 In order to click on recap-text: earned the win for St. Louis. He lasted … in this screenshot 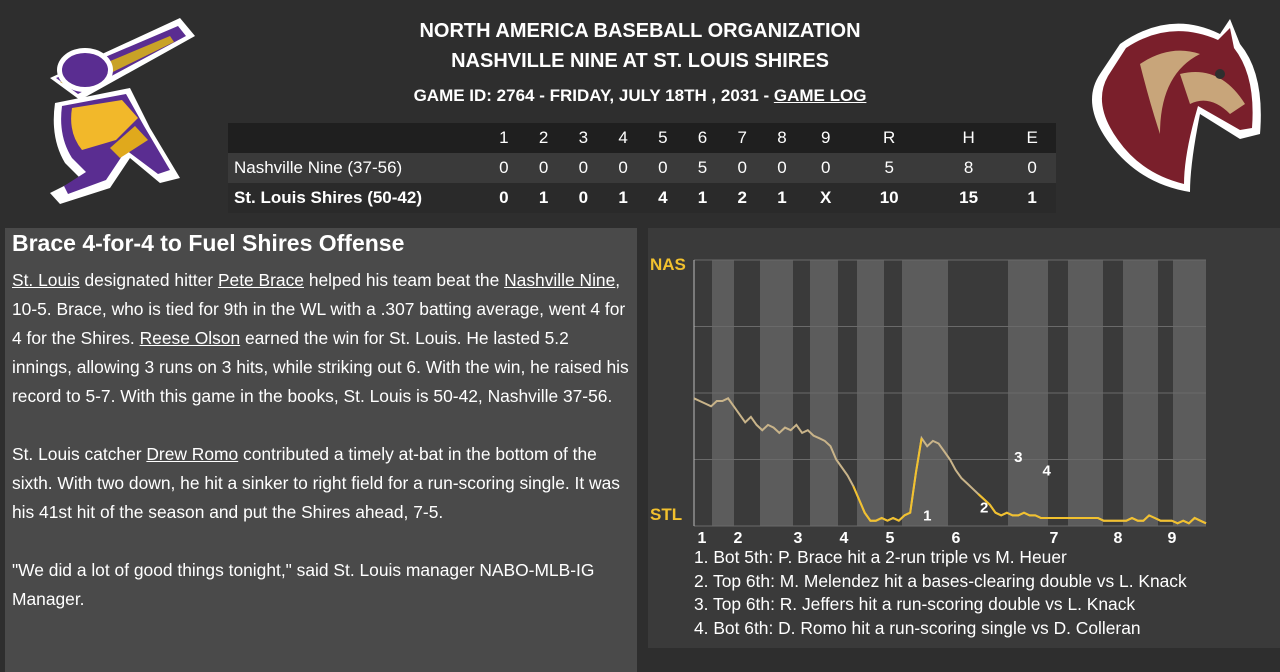, I will do `click(320, 367)`.